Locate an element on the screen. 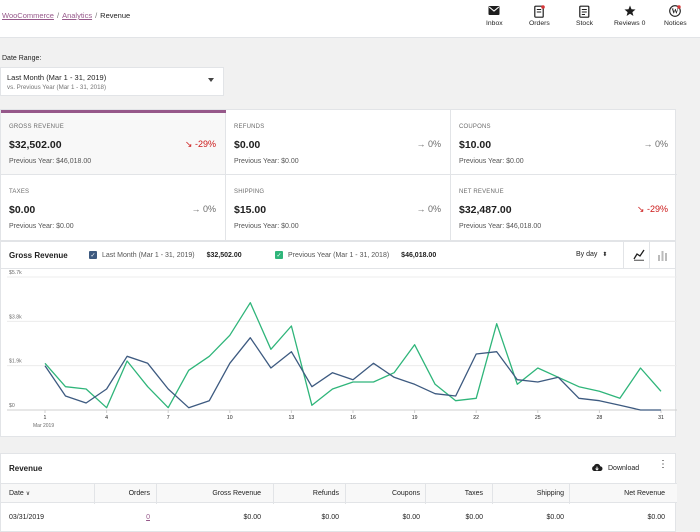 This screenshot has height=532, width=700. column-header-refunds: Refunds is located at coordinates (325, 493).